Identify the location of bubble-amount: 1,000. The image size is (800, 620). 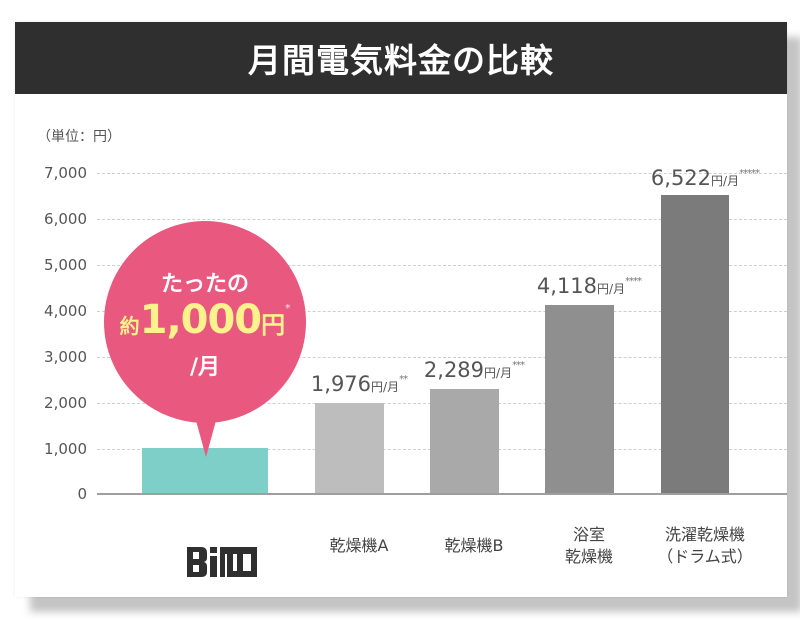
(201, 320).